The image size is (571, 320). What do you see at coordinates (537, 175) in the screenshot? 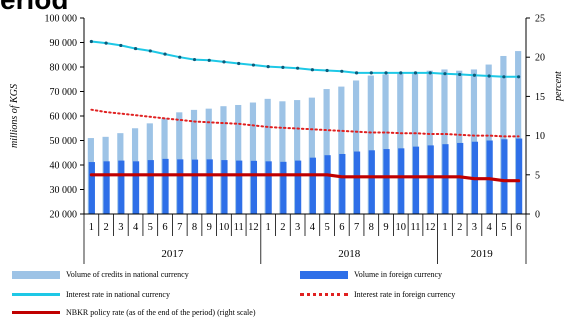
I see `right-tick-label: 5` at bounding box center [537, 175].